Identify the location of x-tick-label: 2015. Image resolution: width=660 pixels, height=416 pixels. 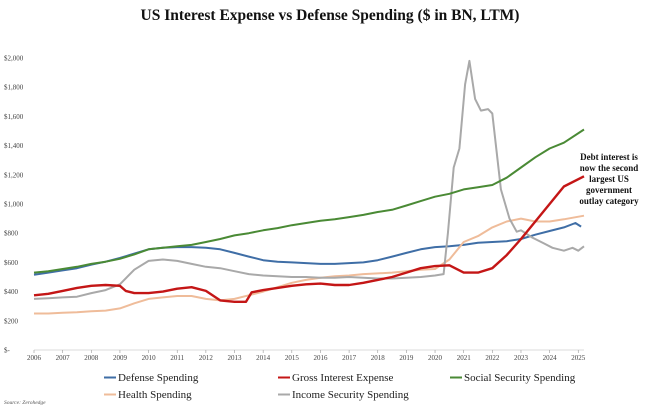
(292, 358).